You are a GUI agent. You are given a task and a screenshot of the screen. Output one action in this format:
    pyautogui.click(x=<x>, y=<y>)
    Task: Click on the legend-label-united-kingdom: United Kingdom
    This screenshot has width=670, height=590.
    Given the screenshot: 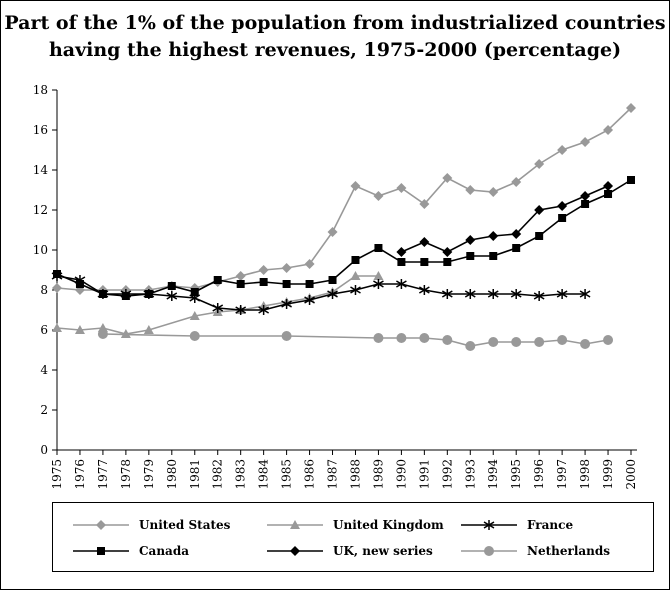 What is the action you would take?
    pyautogui.click(x=388, y=525)
    